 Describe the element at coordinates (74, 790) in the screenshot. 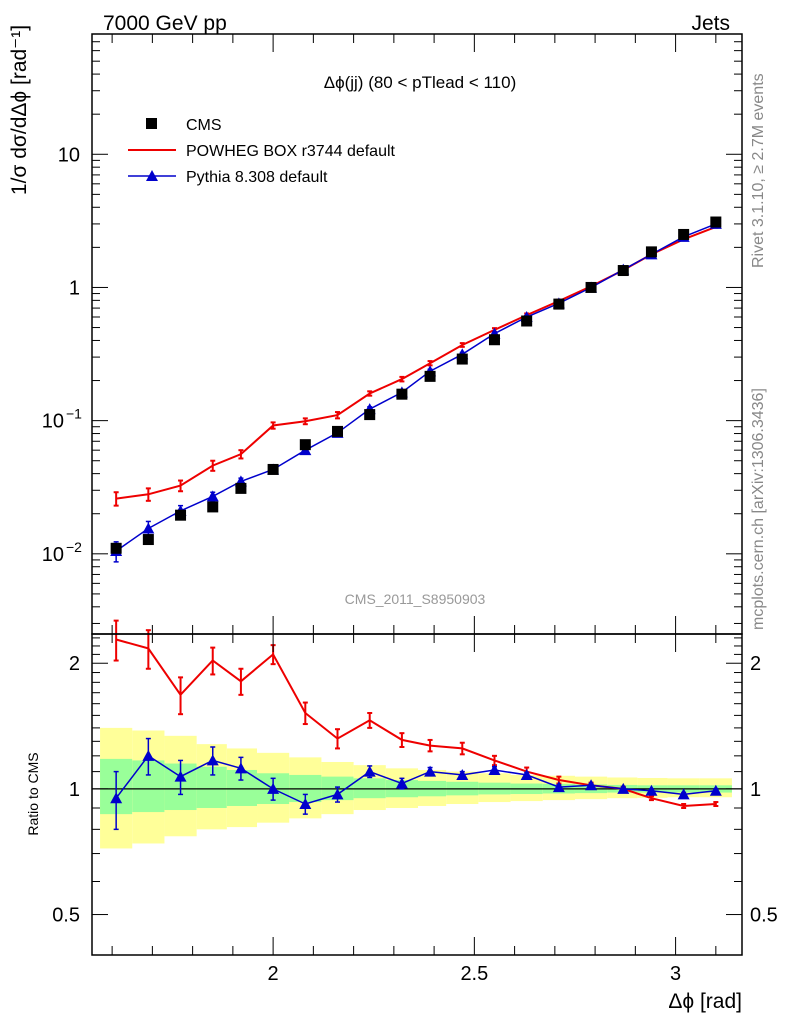

I see `ratio-ytick-label-left: 1` at that location.